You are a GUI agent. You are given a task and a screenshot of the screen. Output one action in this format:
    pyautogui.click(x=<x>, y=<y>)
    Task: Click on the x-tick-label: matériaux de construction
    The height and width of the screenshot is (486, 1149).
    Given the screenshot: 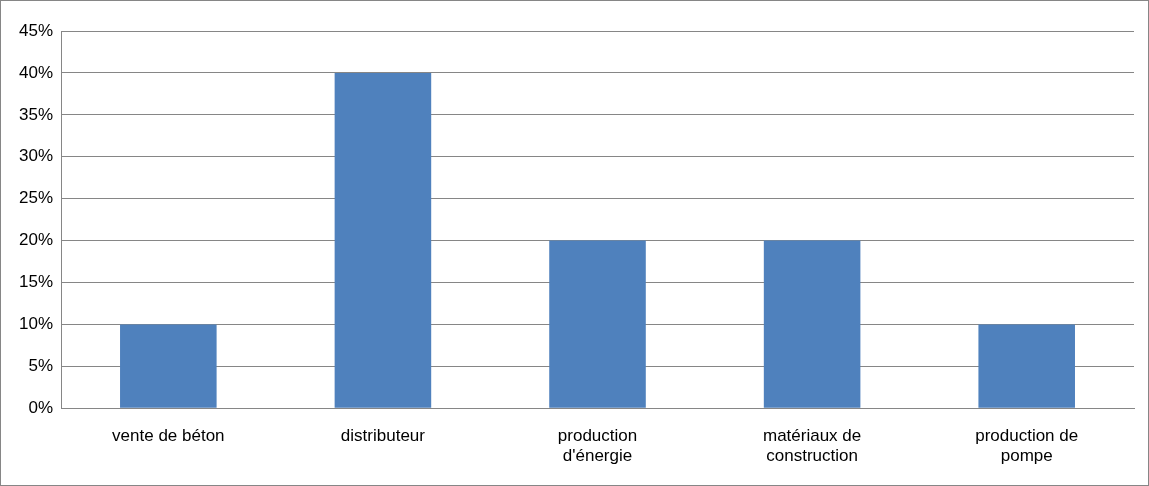 What is the action you would take?
    pyautogui.click(x=812, y=446)
    